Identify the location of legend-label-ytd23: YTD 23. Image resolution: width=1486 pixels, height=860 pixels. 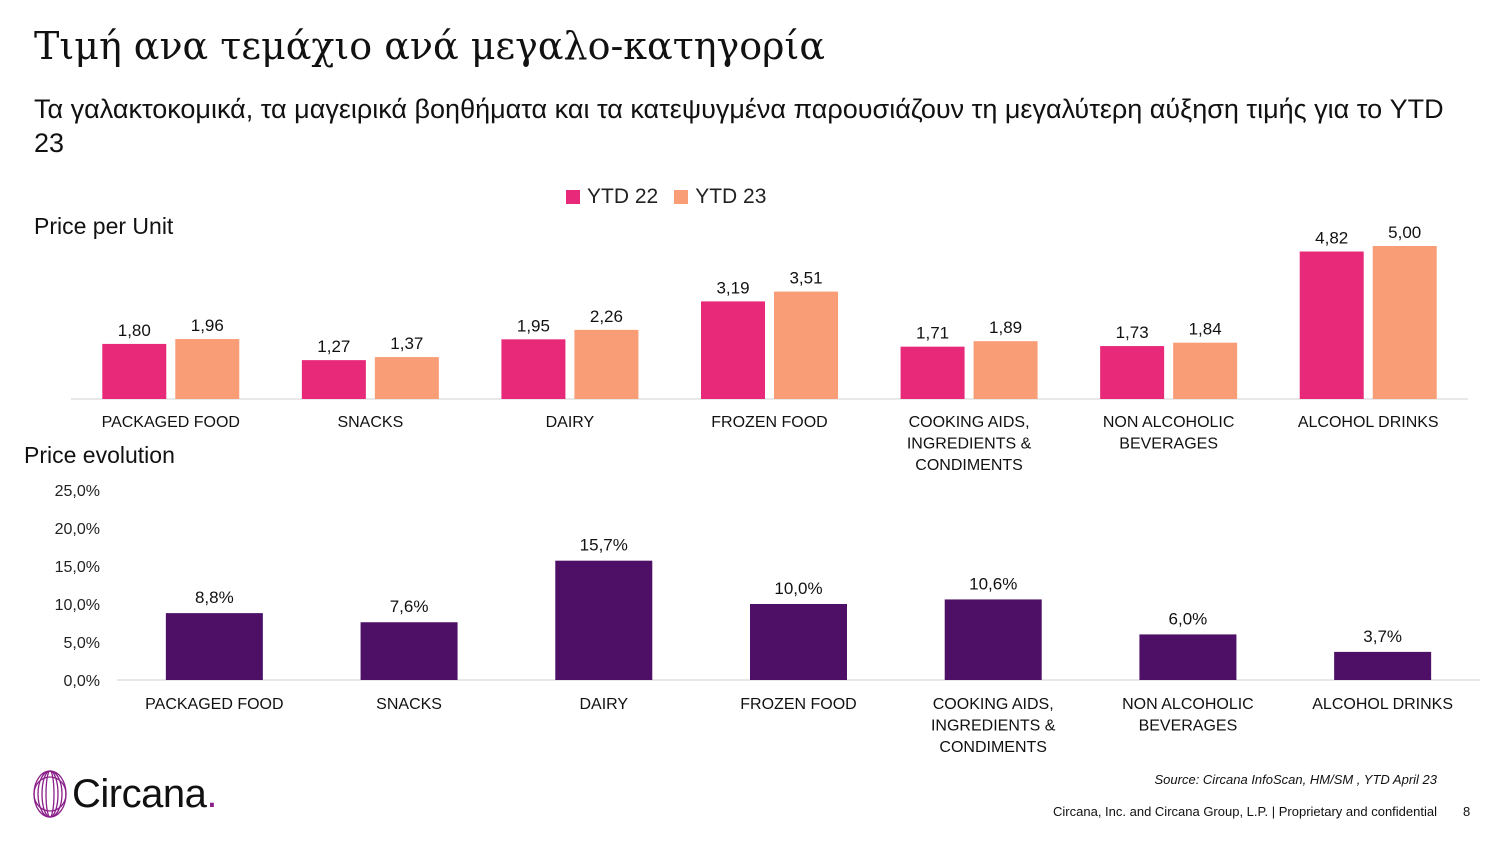
(731, 196).